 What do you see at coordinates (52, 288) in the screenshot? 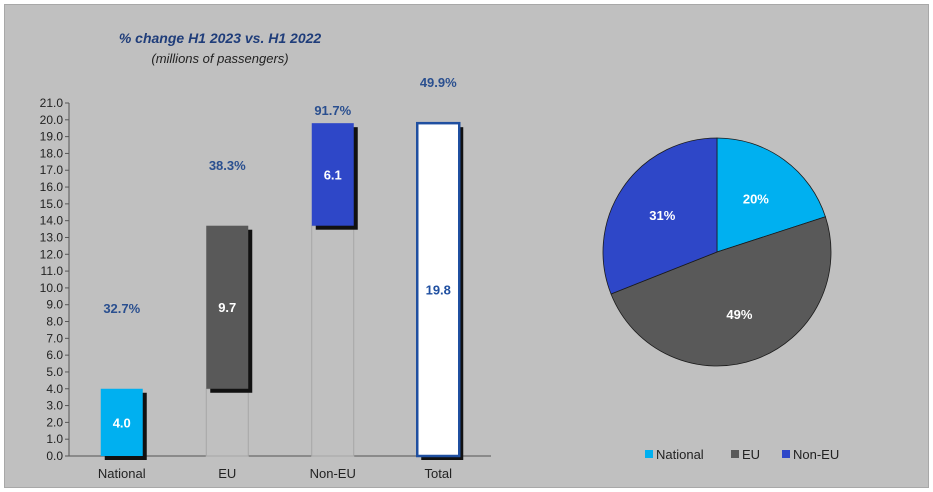
I see `y-tick-label: 10.0` at bounding box center [52, 288].